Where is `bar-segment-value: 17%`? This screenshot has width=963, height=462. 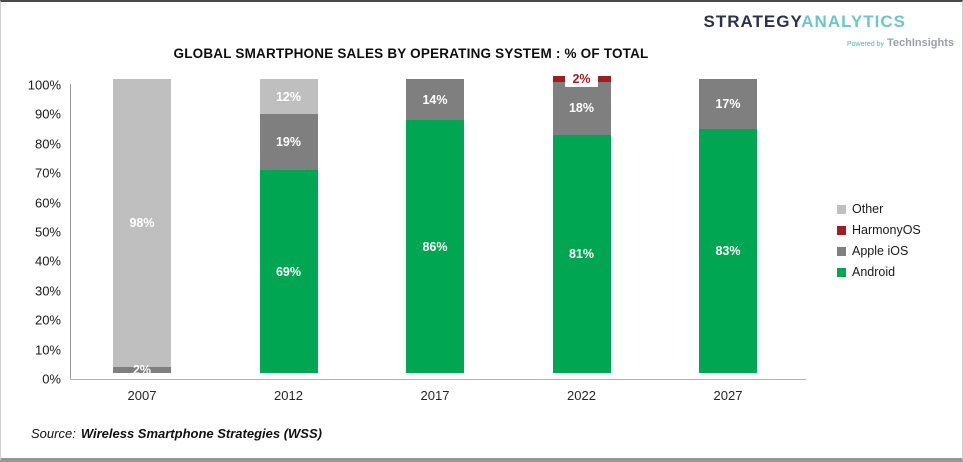
bar-segment-value: 17% is located at coordinates (728, 104).